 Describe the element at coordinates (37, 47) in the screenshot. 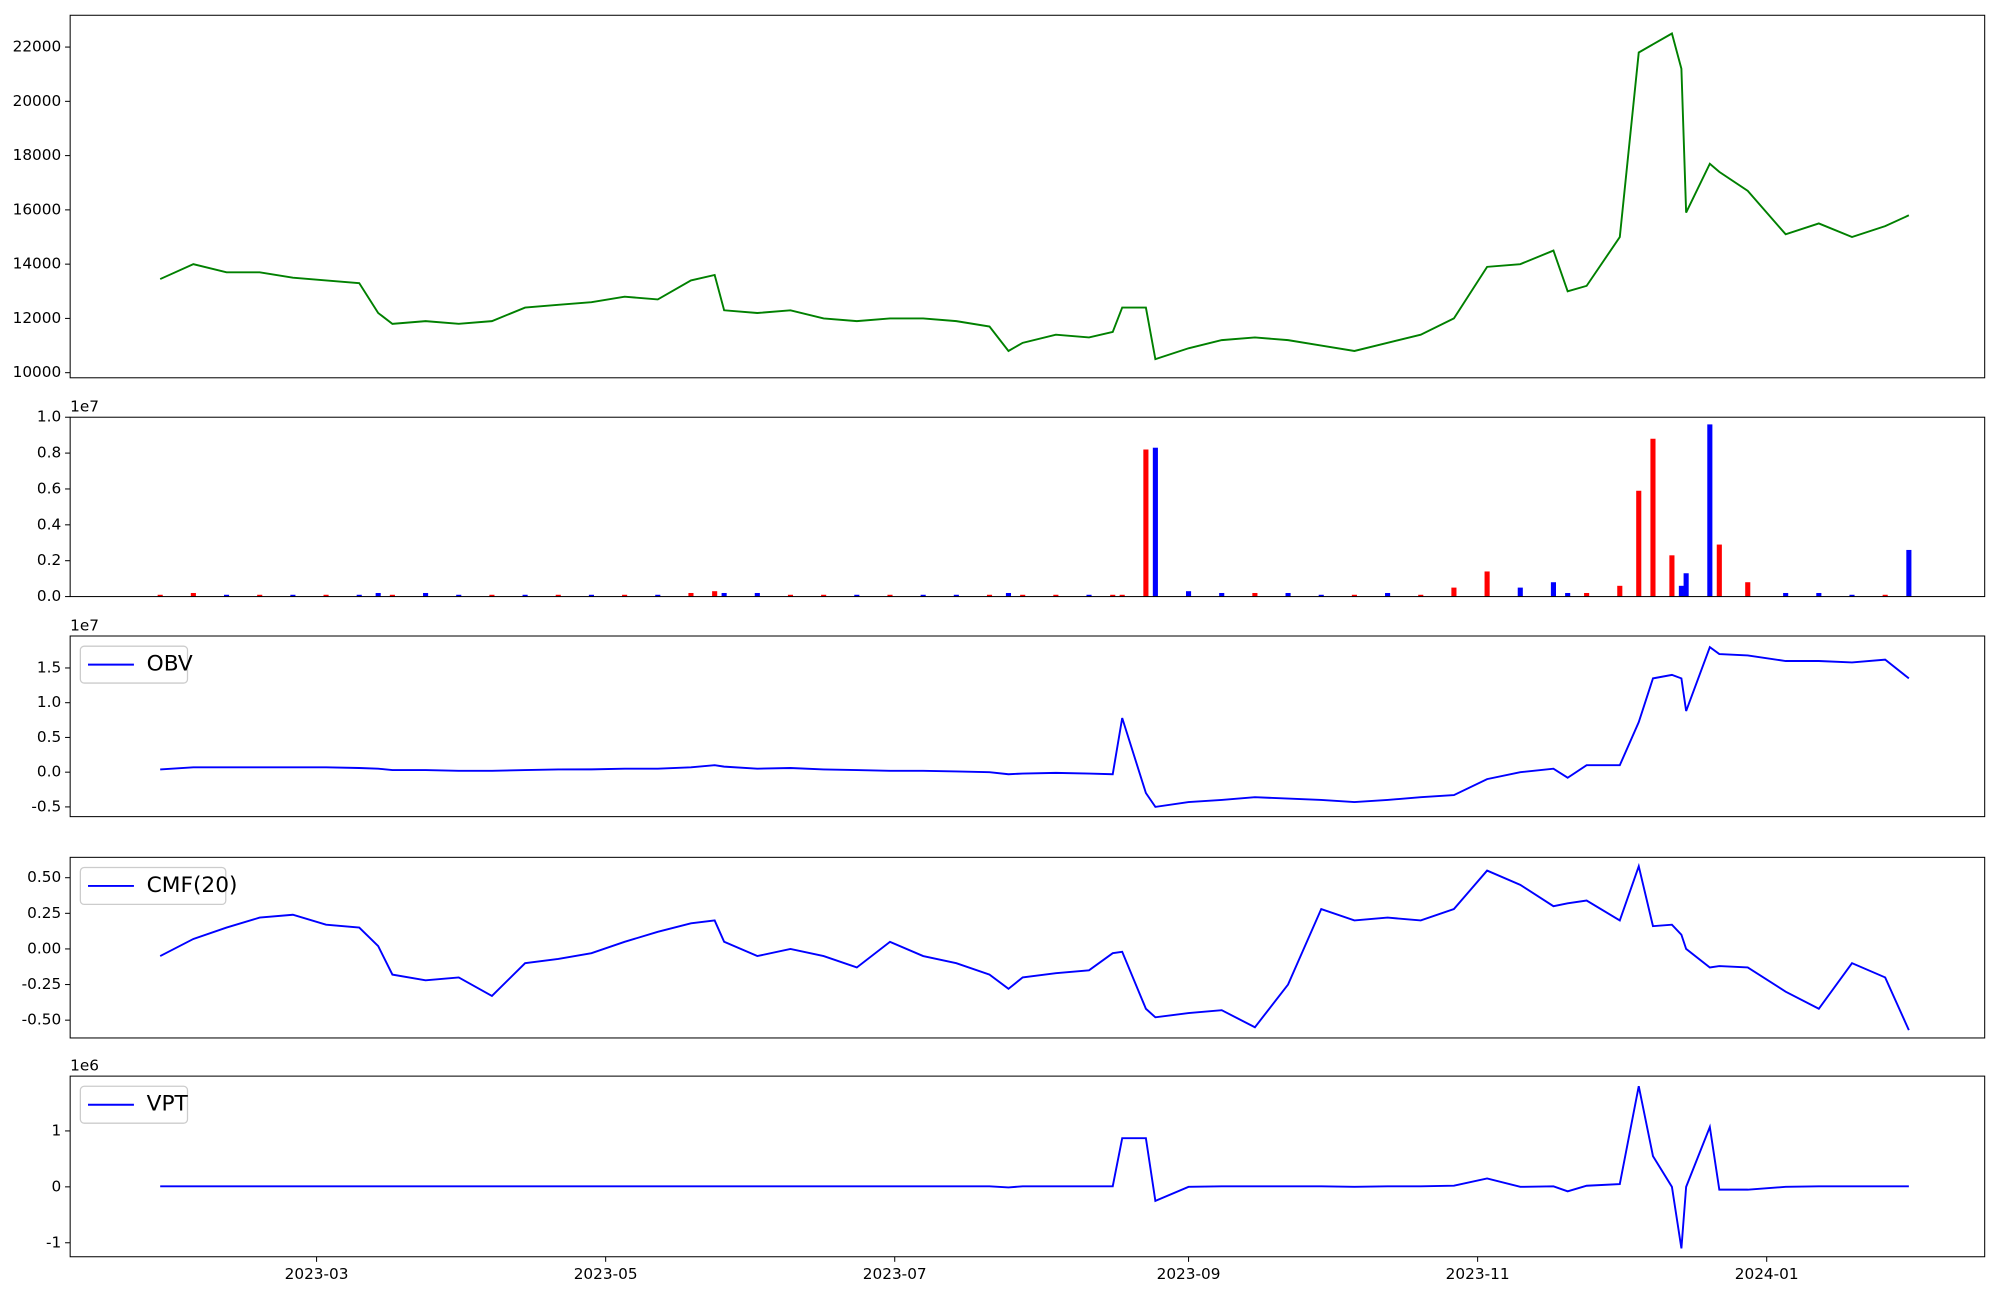

I see `y-tick-label: 22000` at that location.